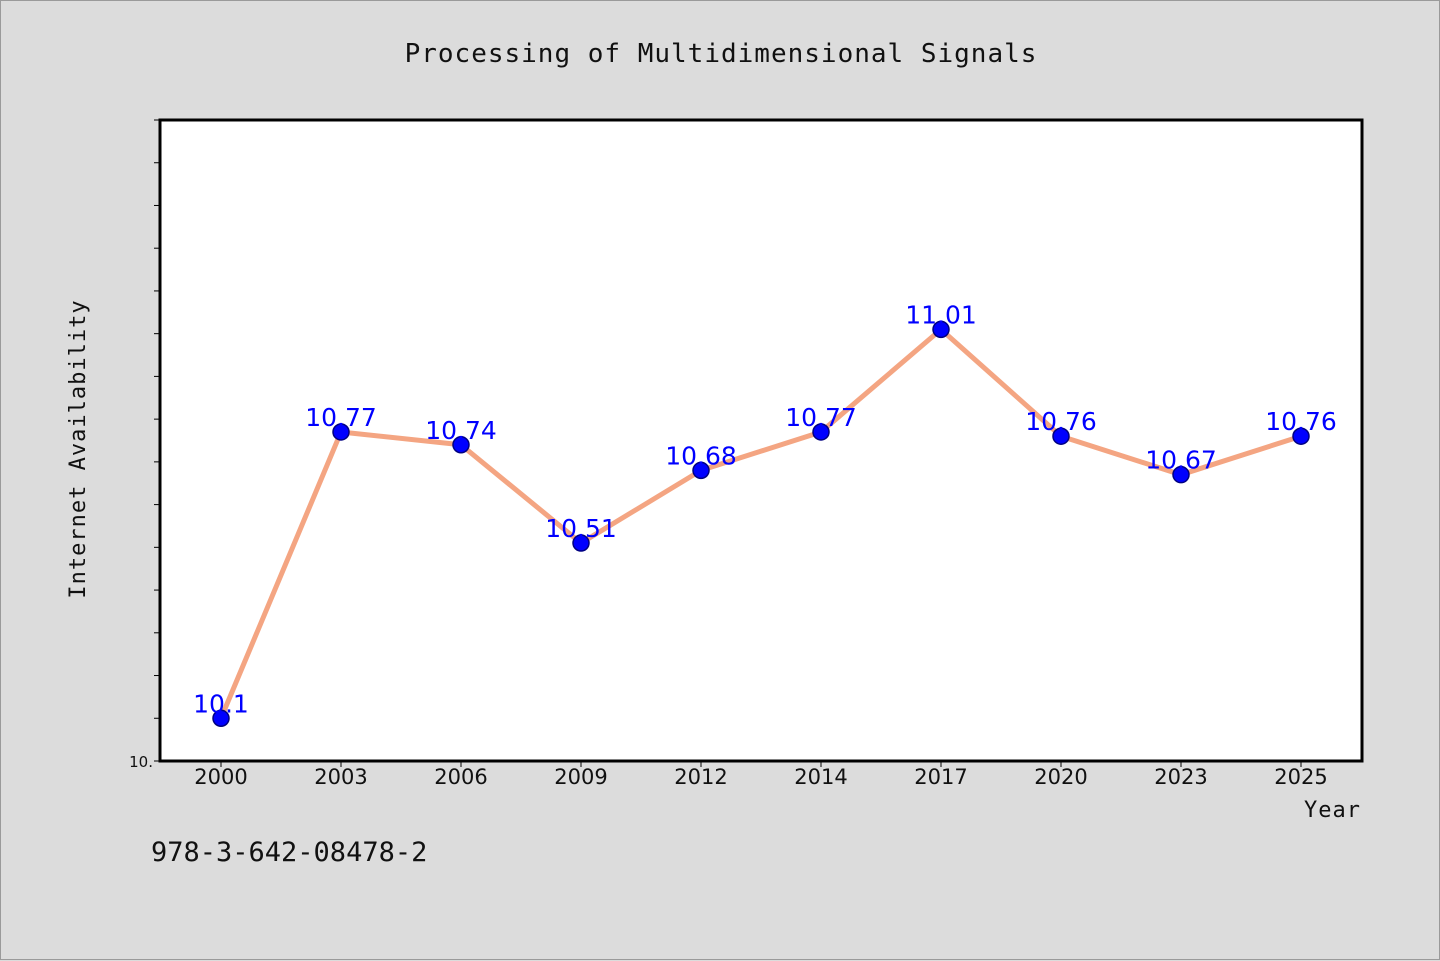  I want to click on data-label: 11.01, so click(941, 314).